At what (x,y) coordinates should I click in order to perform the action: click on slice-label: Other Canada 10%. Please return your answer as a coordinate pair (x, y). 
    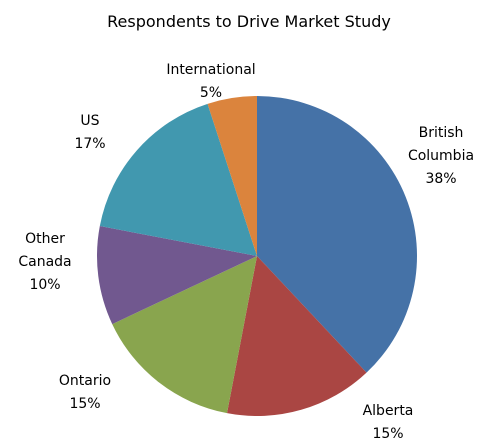
    Looking at the image, I should click on (45, 262).